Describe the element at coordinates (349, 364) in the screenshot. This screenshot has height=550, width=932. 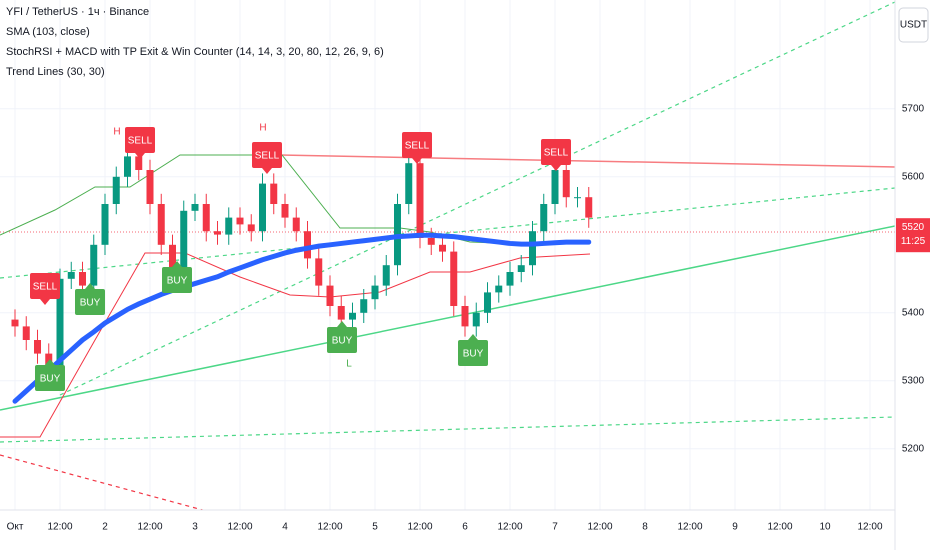
I see `pivot-label: L` at that location.